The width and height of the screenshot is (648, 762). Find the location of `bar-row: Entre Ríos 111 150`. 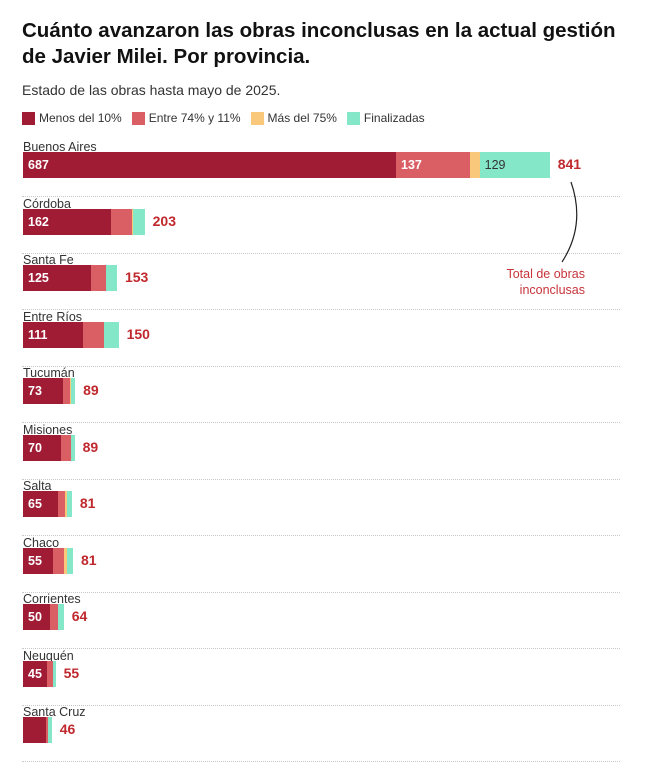

bar-row: Entre Ríos 111 150 is located at coordinates (321, 338).